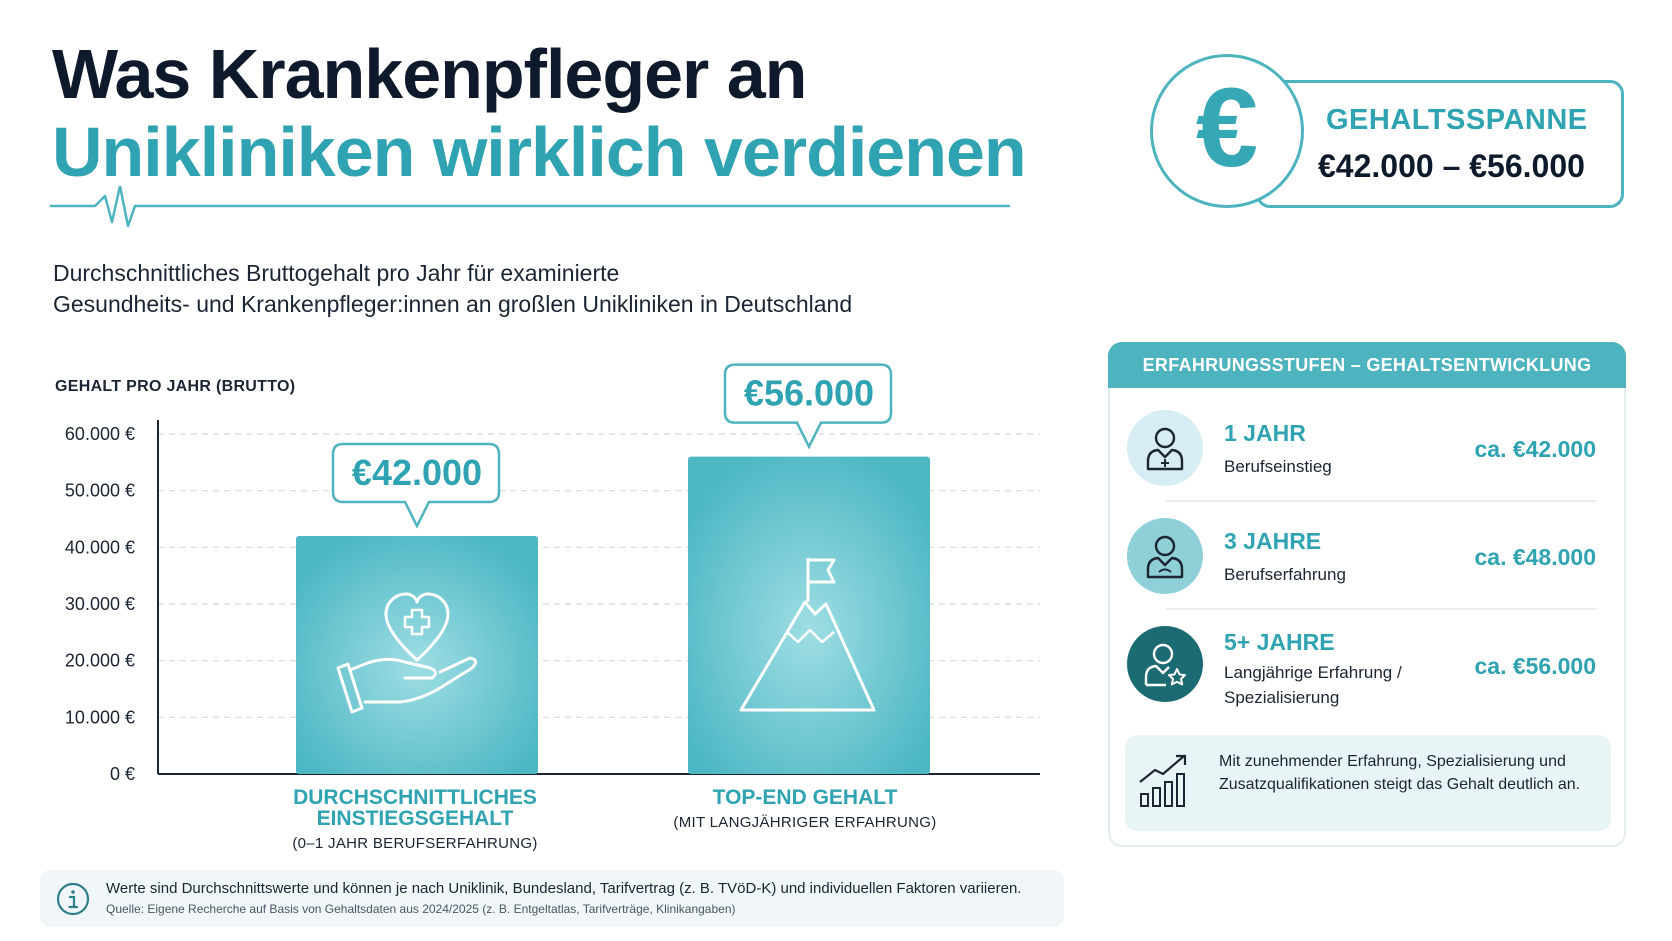 The width and height of the screenshot is (1672, 941). Describe the element at coordinates (1367, 365) in the screenshot. I see `experience-panel-heading: ERFAHRUNGSSTUFEN – GEHALTSENTWICKLUNG` at that location.